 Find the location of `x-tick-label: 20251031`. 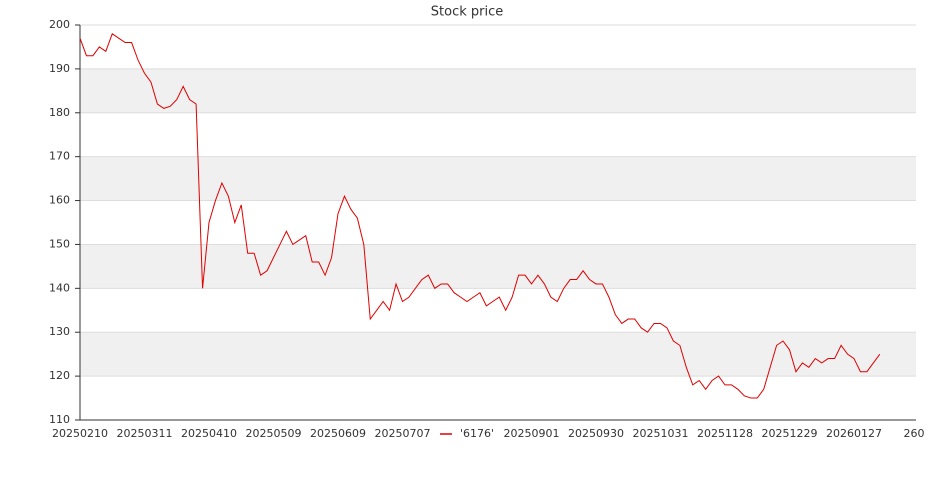

x-tick-label: 20251031 is located at coordinates (661, 433).